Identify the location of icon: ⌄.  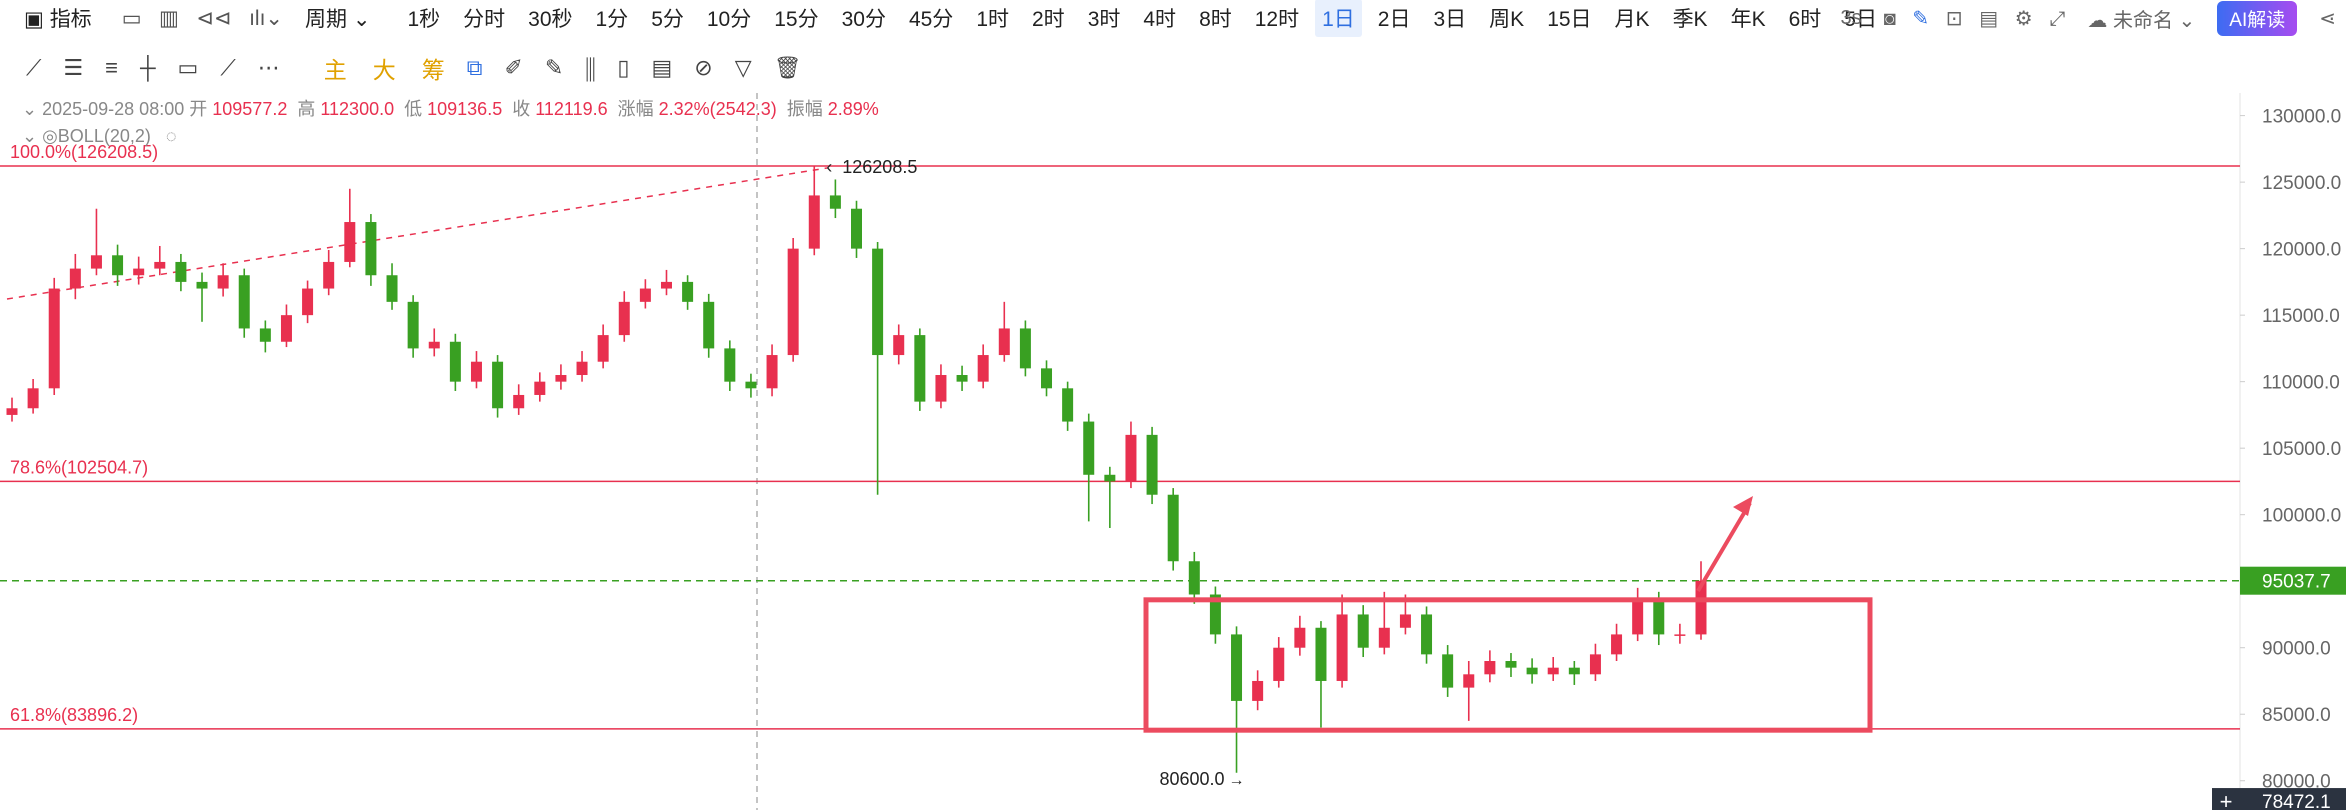
(30, 109).